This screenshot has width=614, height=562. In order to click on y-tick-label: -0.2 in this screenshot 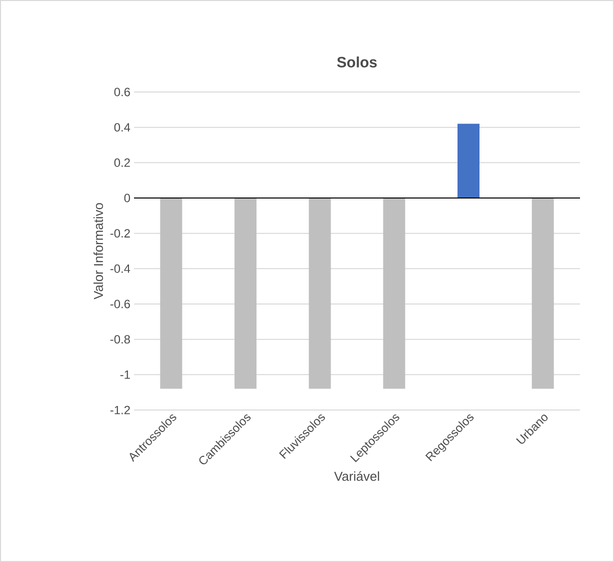, I will do `click(120, 233)`.